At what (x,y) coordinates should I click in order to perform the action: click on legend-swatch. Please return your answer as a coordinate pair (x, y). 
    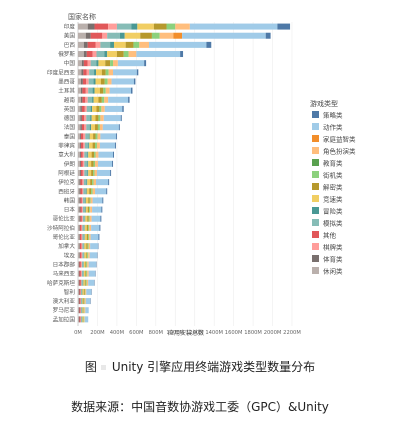
    Looking at the image, I should click on (315, 138).